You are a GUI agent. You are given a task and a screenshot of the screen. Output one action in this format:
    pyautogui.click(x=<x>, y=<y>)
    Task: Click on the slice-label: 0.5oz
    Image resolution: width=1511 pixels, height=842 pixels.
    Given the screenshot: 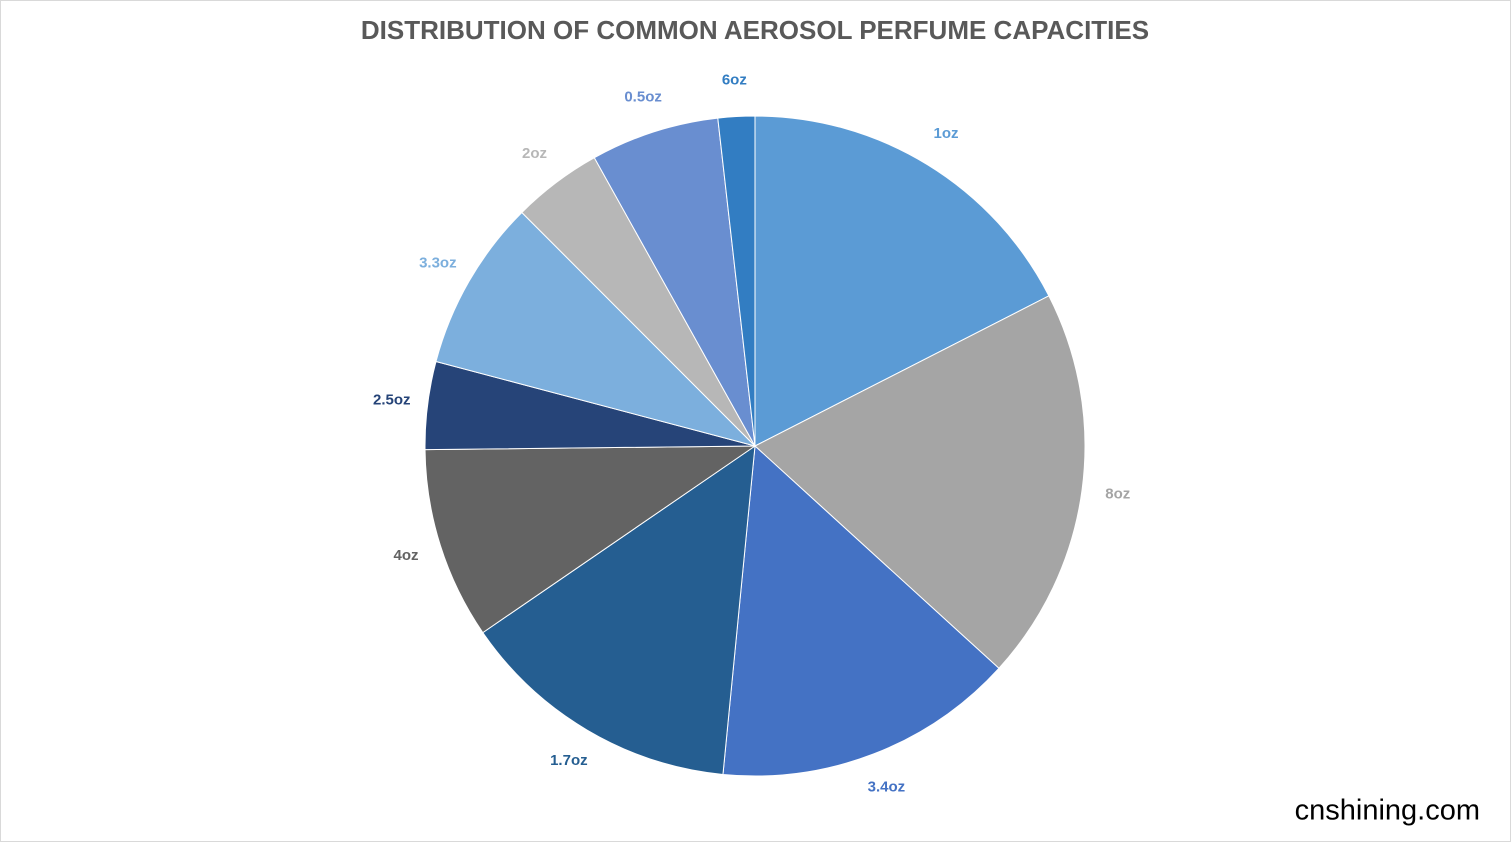 What is the action you would take?
    pyautogui.click(x=643, y=96)
    